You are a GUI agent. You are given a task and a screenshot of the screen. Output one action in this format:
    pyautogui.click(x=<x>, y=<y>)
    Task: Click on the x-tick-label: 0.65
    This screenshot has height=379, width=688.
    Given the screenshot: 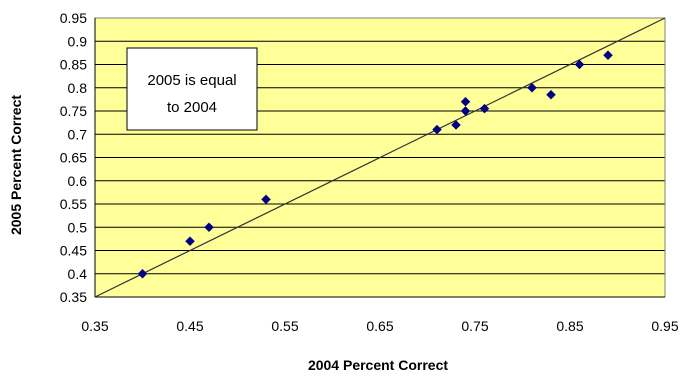 What is the action you would take?
    pyautogui.click(x=379, y=326)
    